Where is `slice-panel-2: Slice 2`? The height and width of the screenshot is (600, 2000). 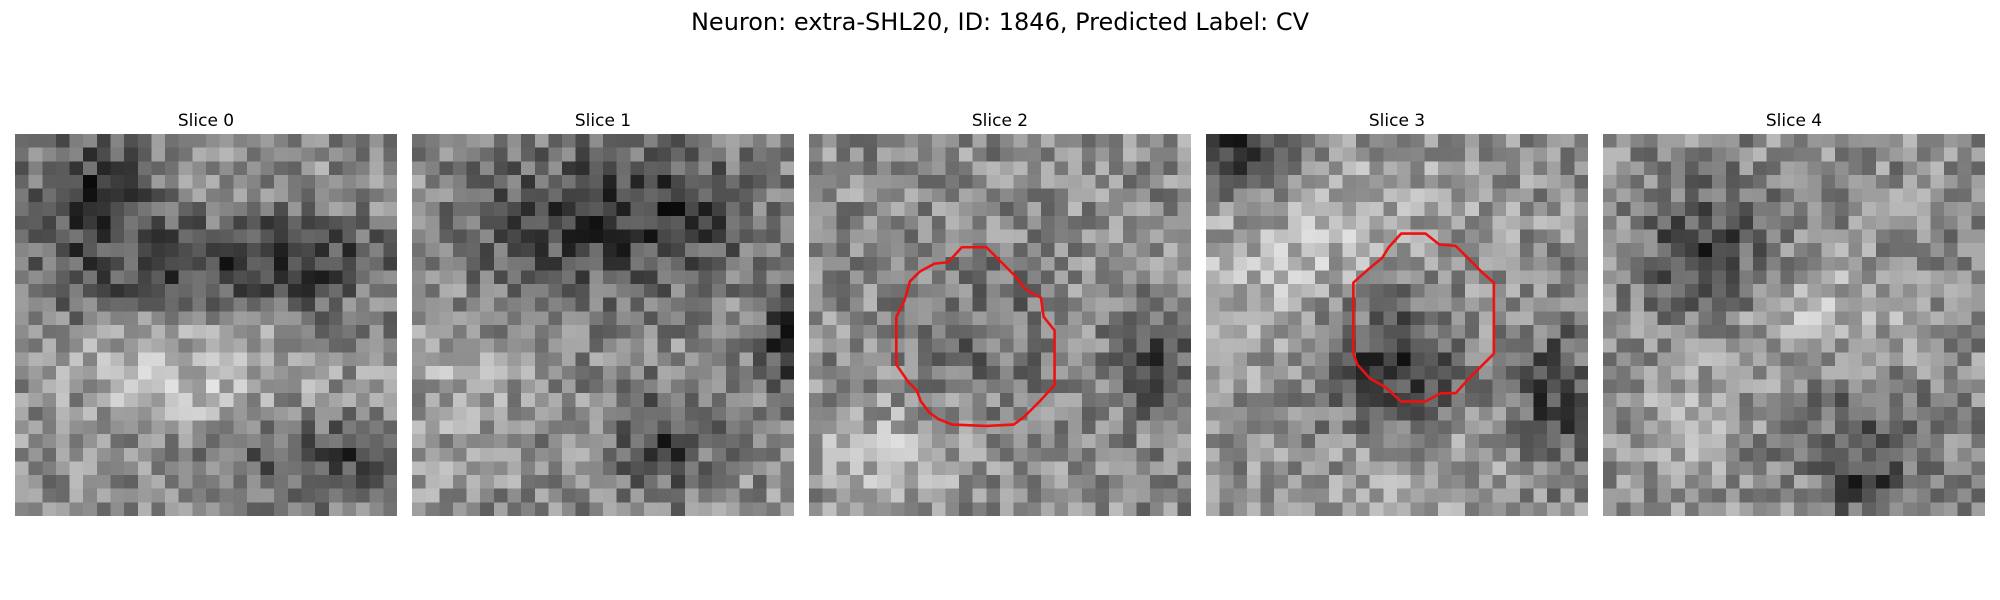
slice-panel-2: Slice 2 is located at coordinates (1000, 312).